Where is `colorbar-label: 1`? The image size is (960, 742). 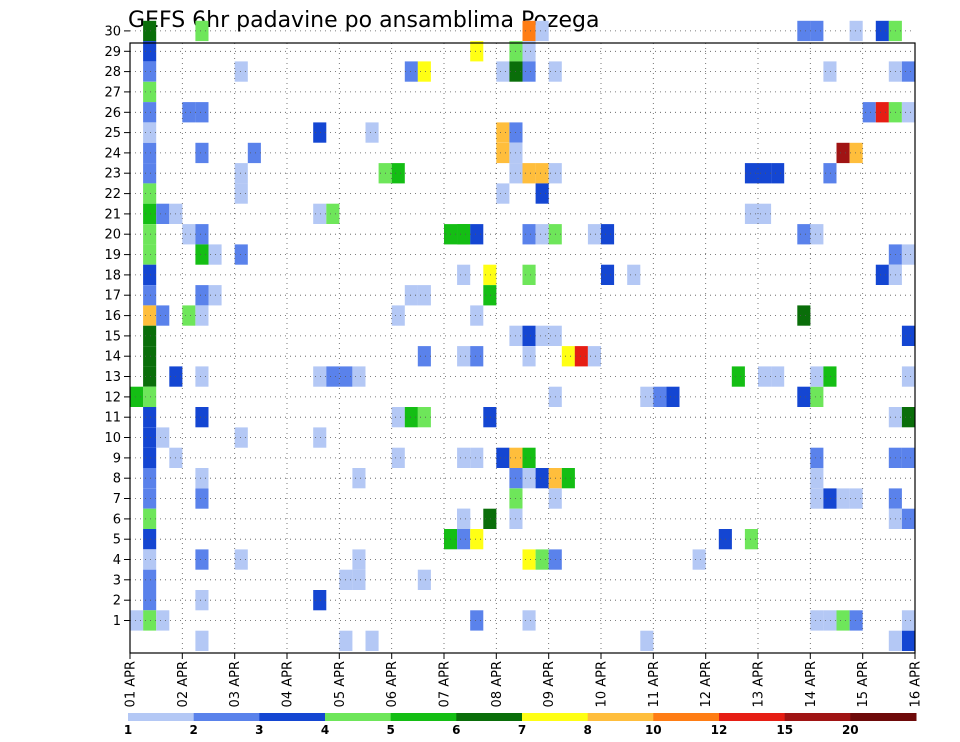
colorbar-label: 1 is located at coordinates (128, 730).